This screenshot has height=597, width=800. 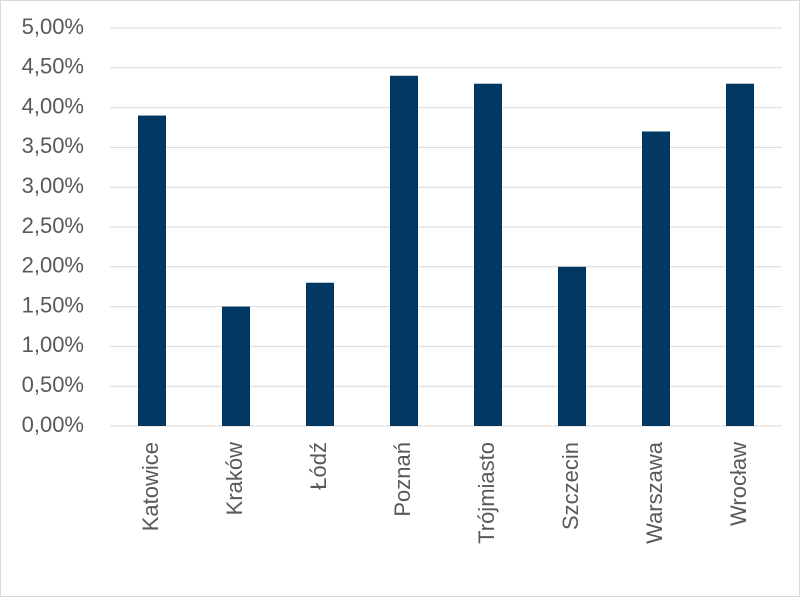 What do you see at coordinates (570, 486) in the screenshot?
I see `x-tick-label: Szczecin` at bounding box center [570, 486].